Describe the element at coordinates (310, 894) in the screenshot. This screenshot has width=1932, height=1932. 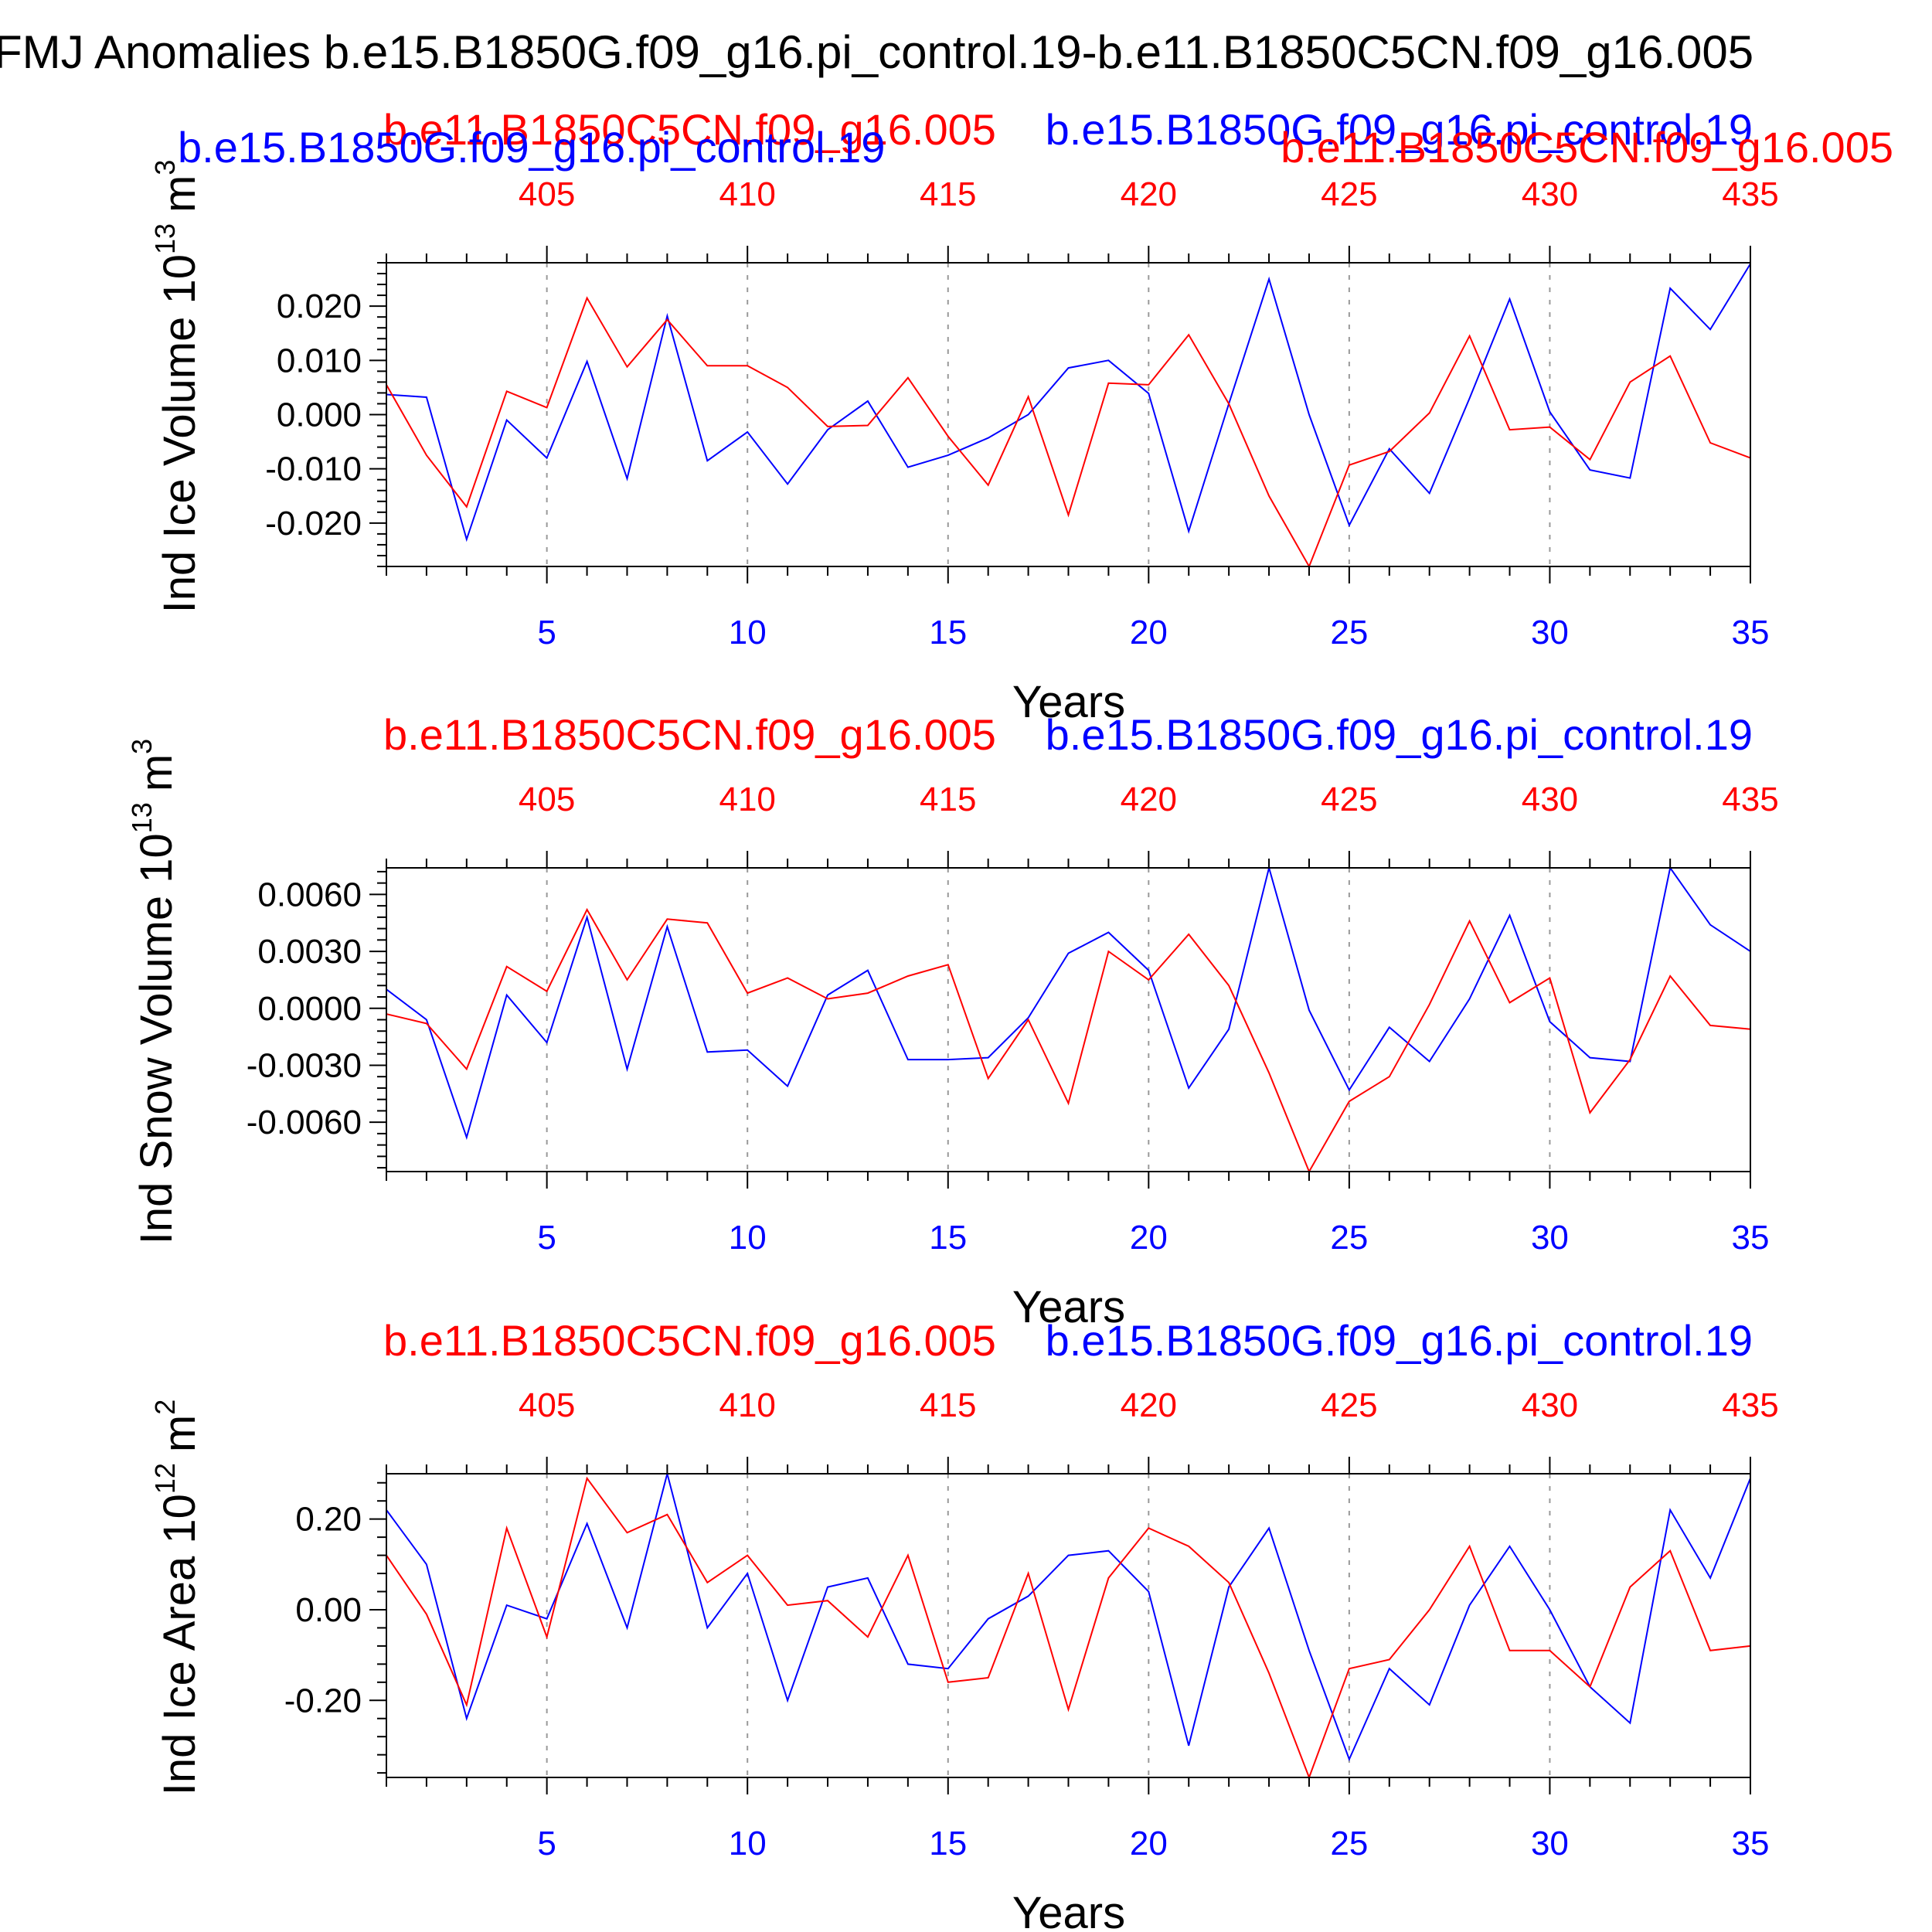
I see `y-tick-label: 0.0060` at that location.